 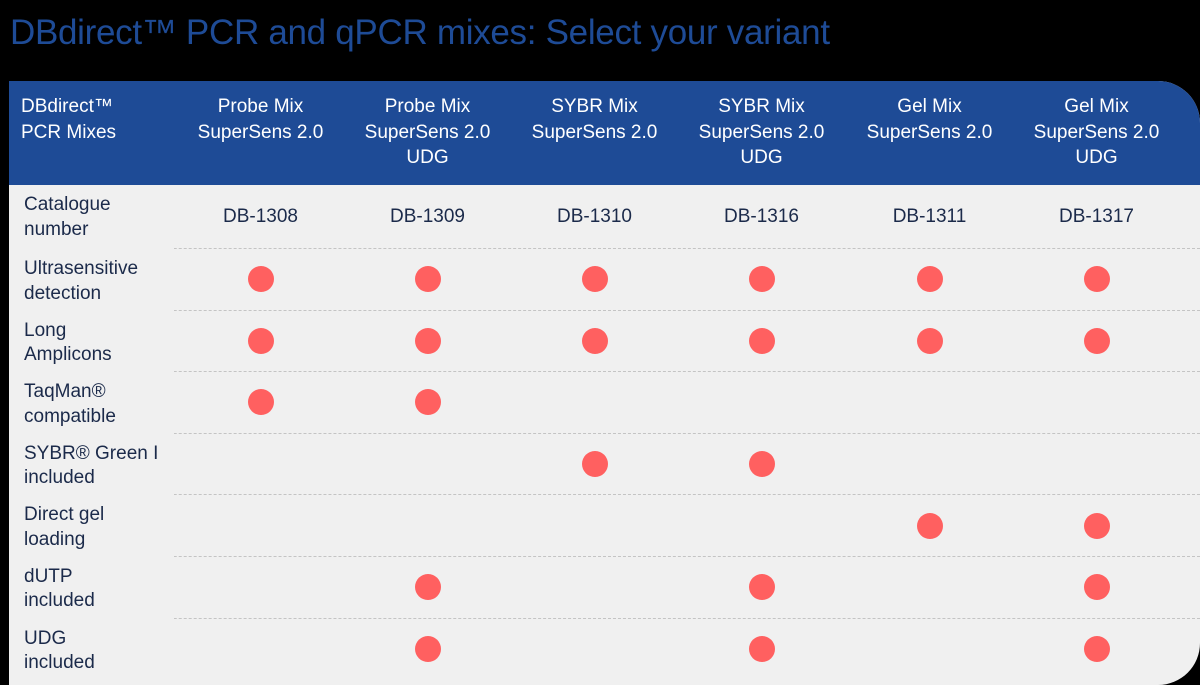 What do you see at coordinates (1096, 132) in the screenshot?
I see `column-header-gel-mix-udg: Gel Mix SuperSens 2.0 UDG` at bounding box center [1096, 132].